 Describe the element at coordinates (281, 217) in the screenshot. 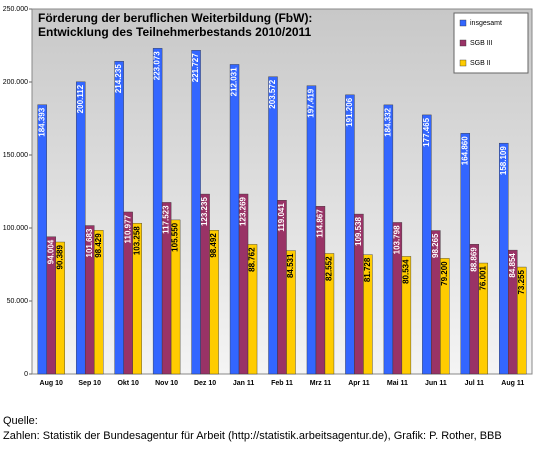

I see `value-label: 119.041` at that location.